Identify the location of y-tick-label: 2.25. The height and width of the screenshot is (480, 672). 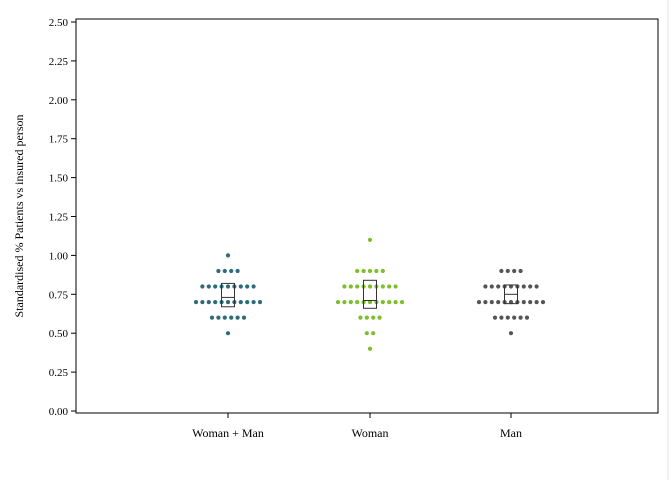
(59, 62).